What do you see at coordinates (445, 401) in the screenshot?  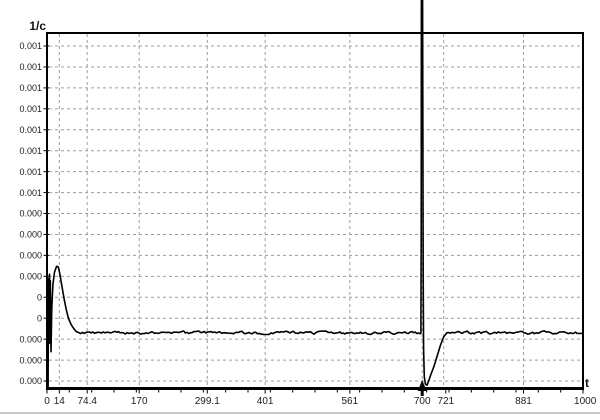 I see `x-tick-label: 721` at bounding box center [445, 401].